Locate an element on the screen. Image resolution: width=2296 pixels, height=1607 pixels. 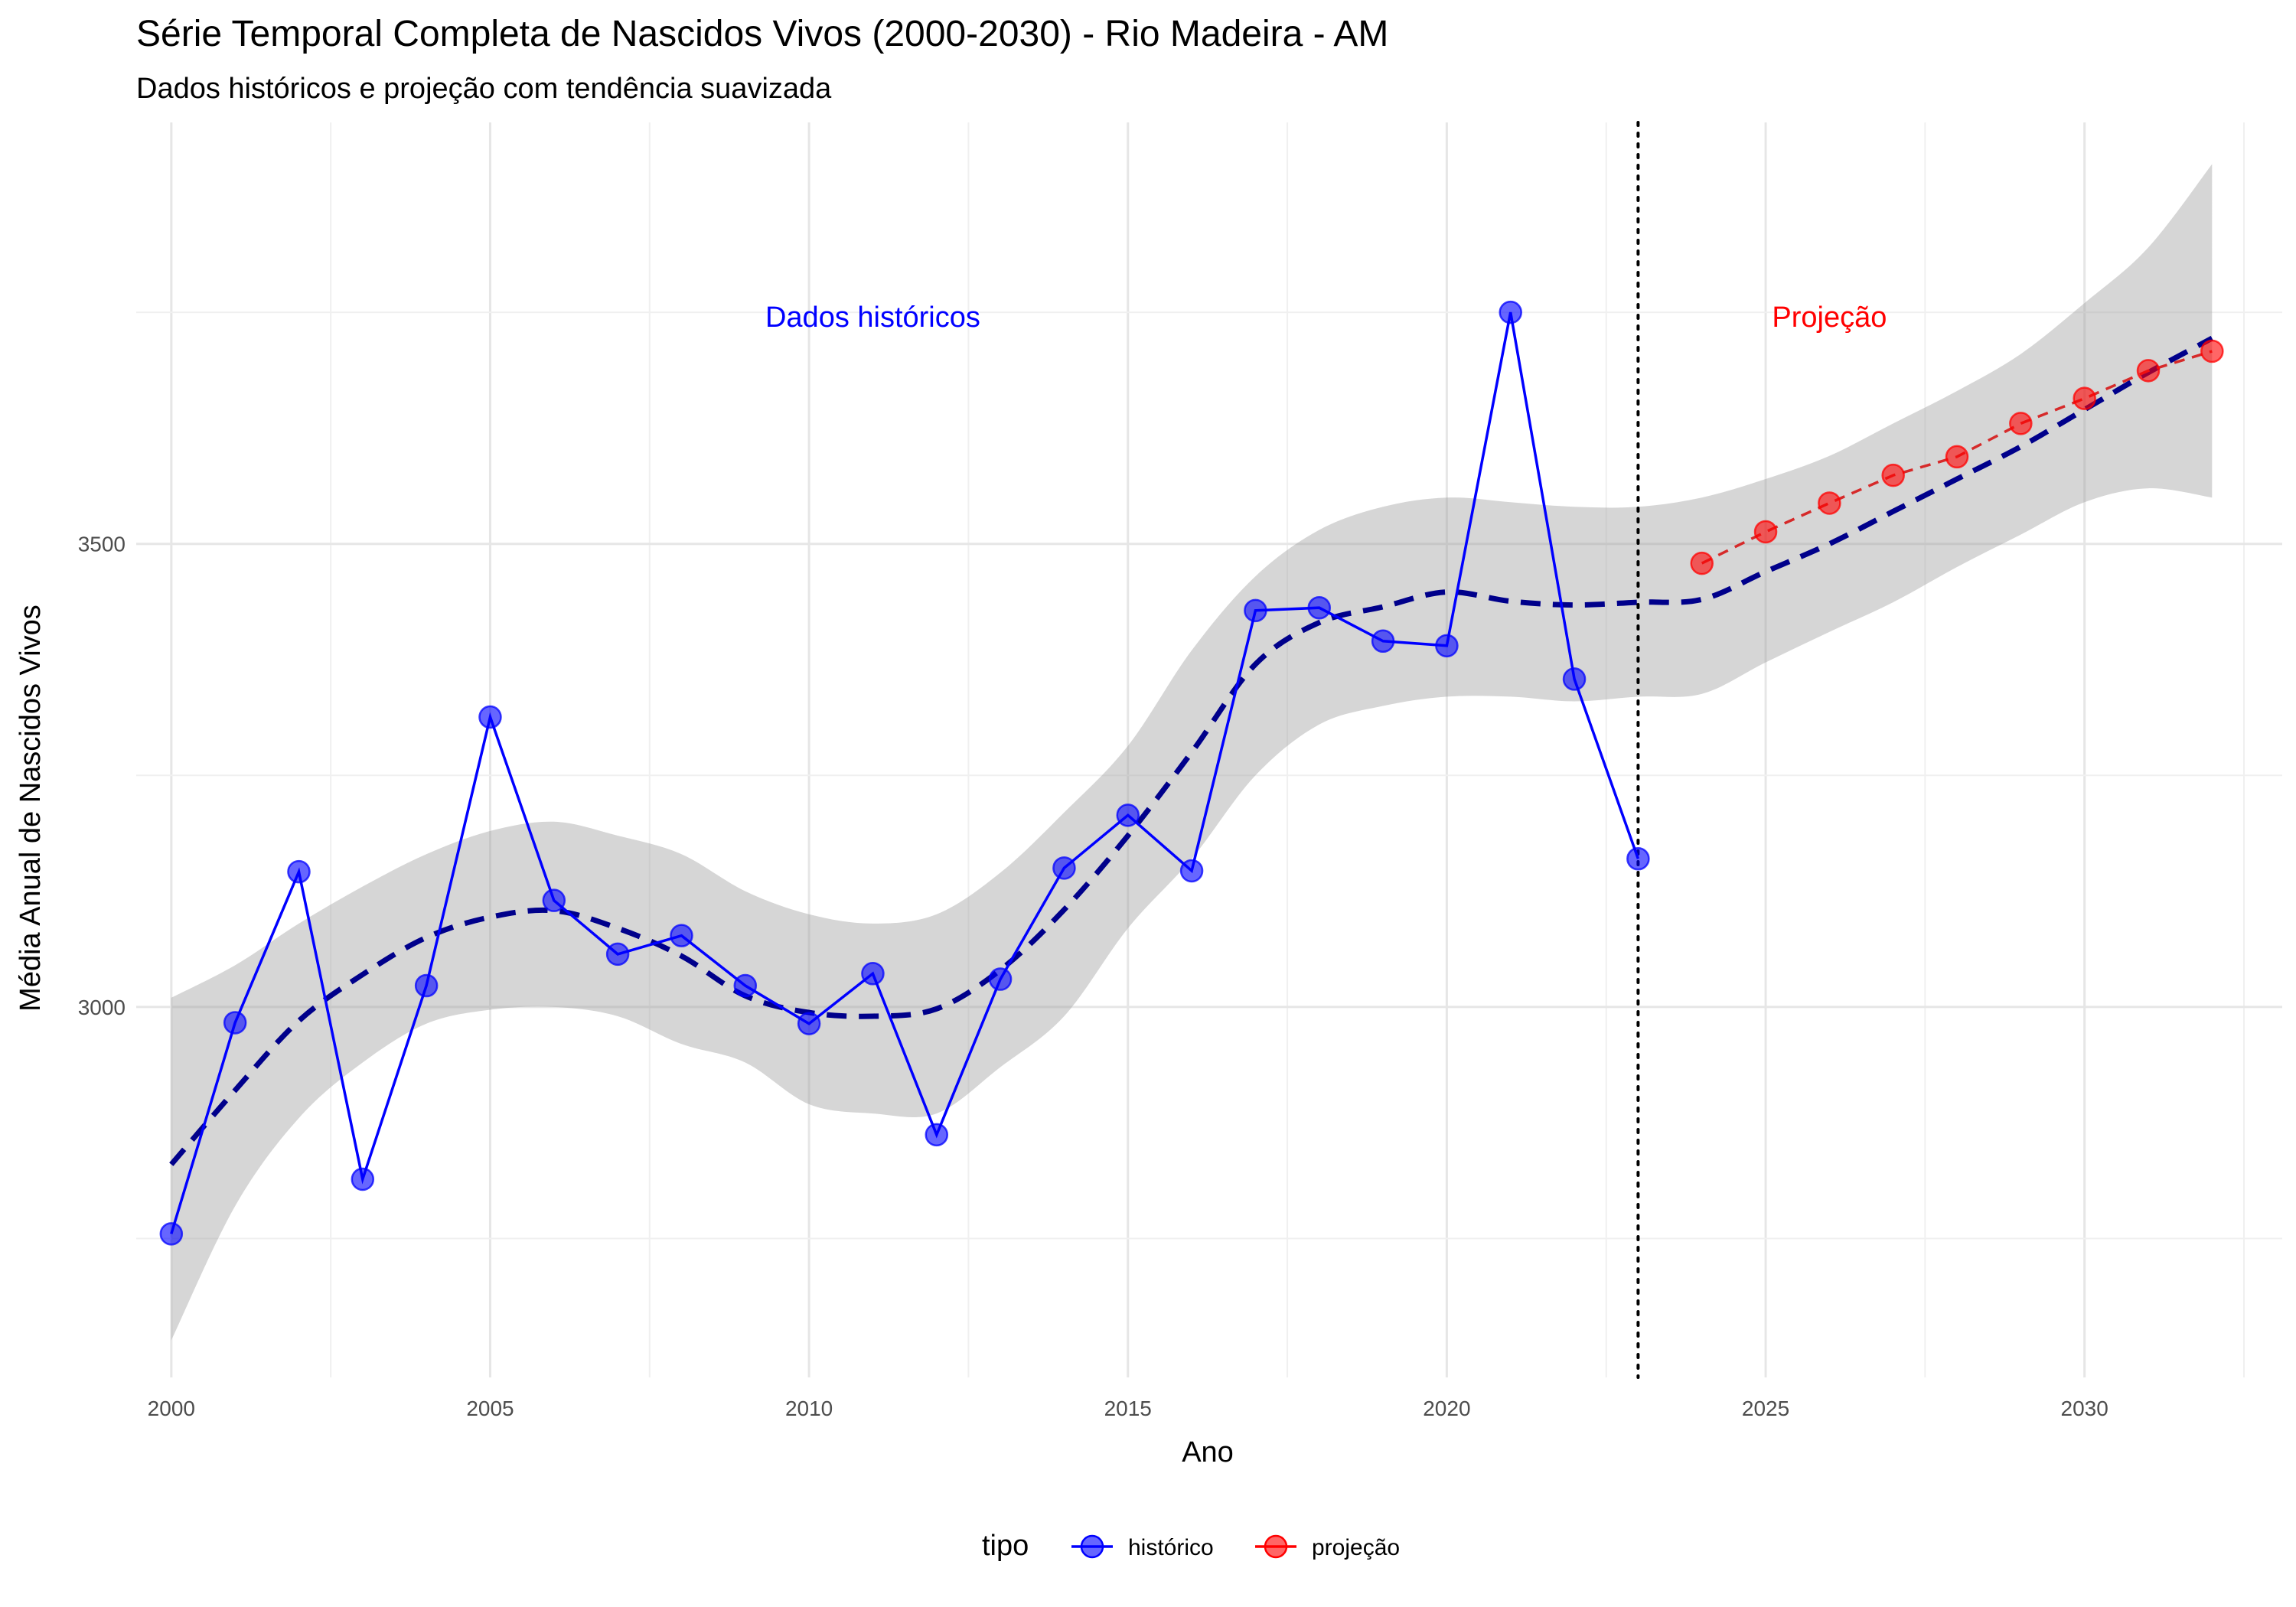
x-tick-label: 2025 is located at coordinates (1765, 1408).